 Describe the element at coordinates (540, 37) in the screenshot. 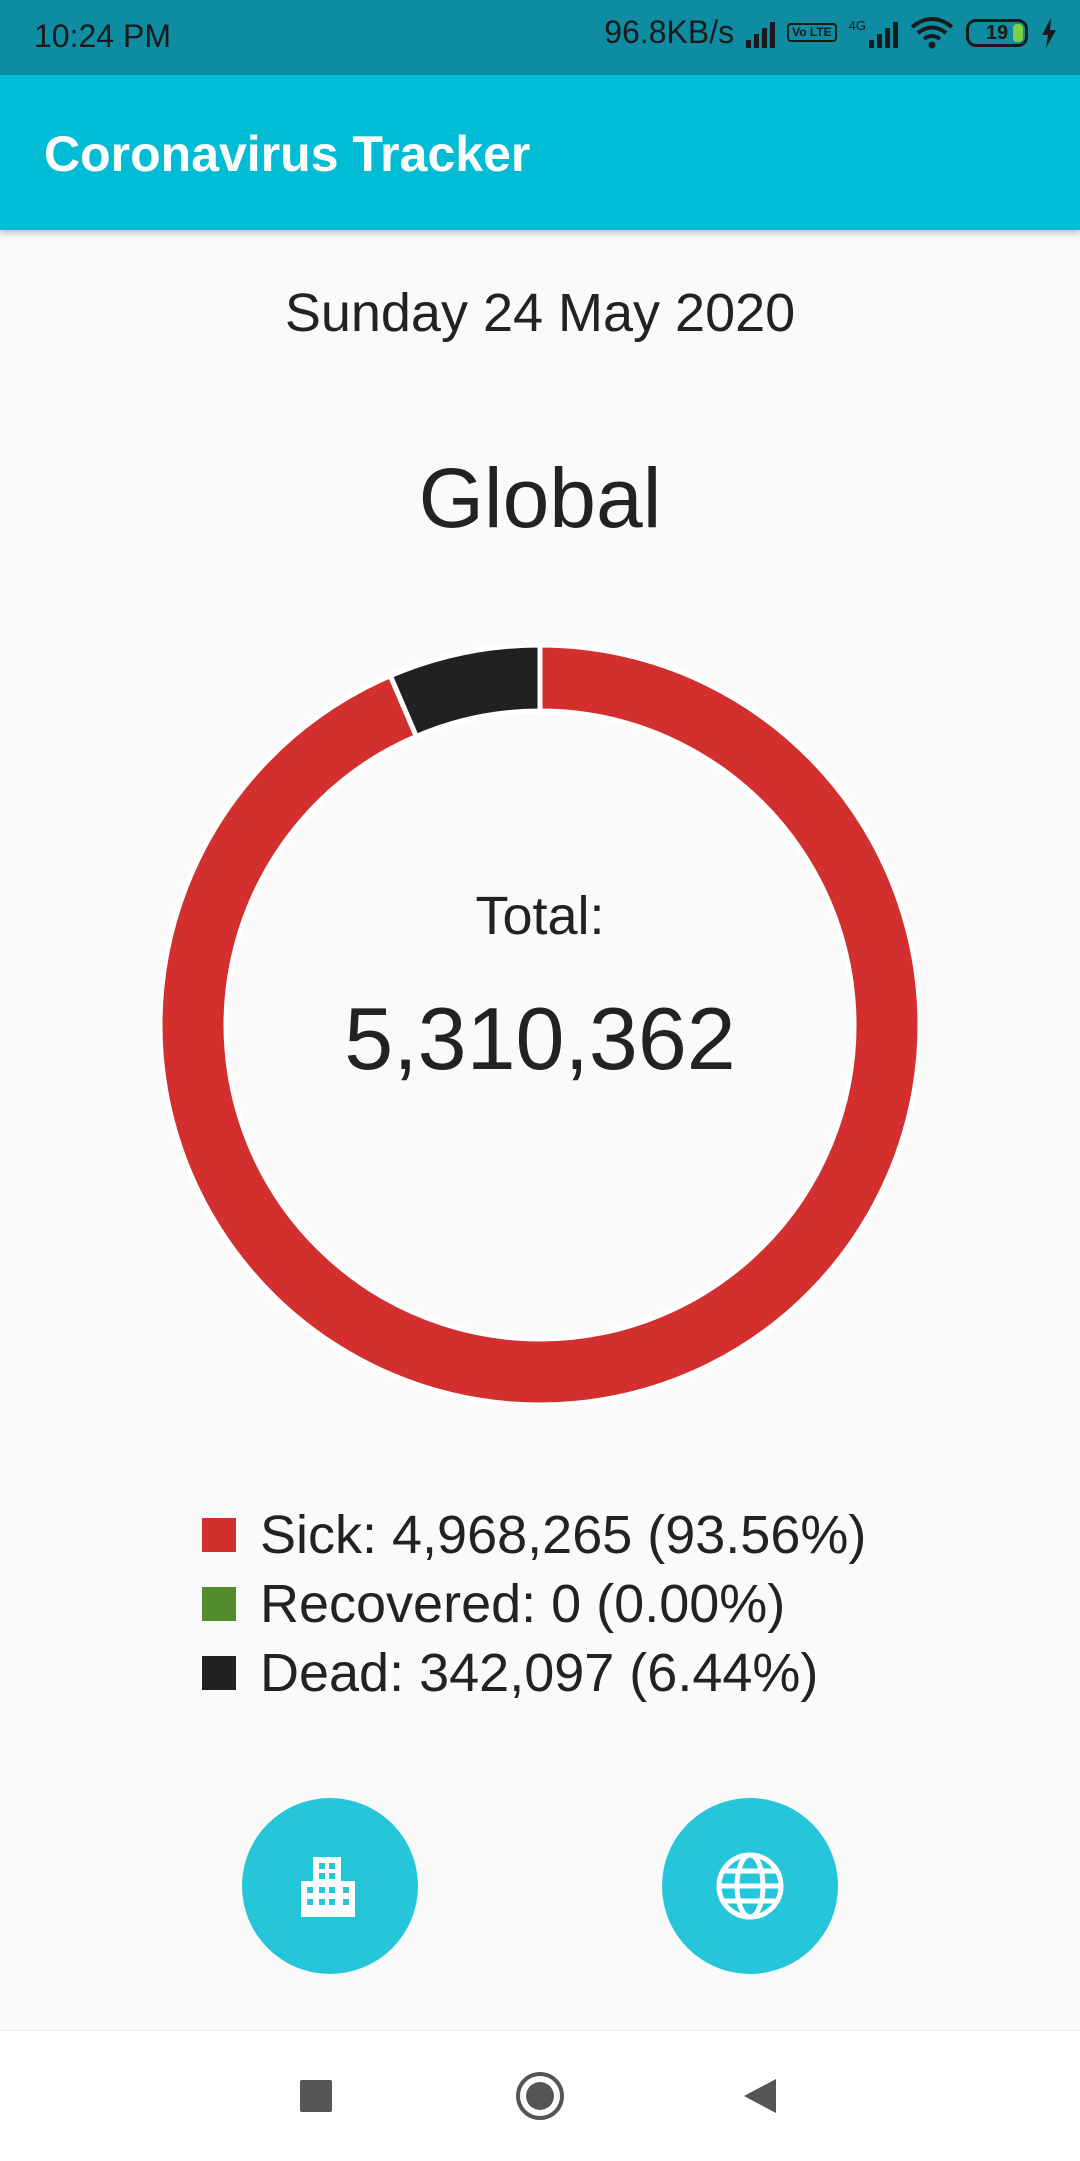

I see `status-bar: 10:24 PM 96.8KB/s Vo LTE 4G 19` at that location.